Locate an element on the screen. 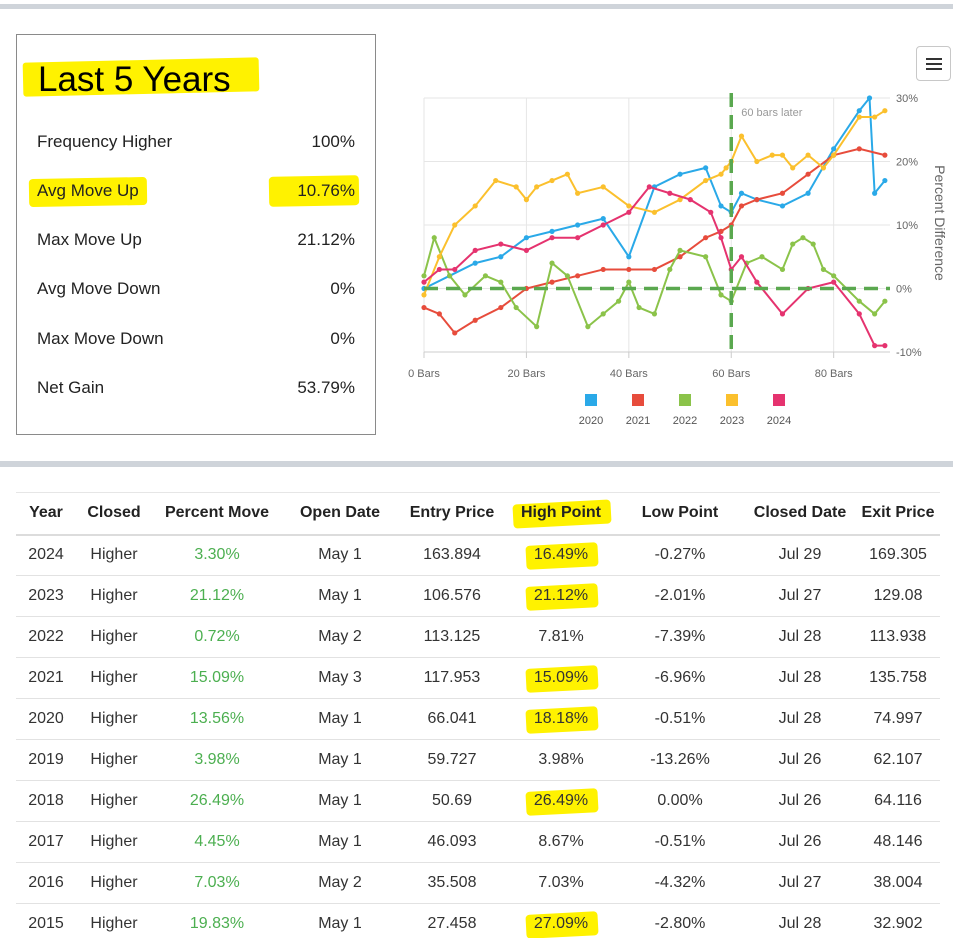 The width and height of the screenshot is (953, 938). cell-low: -0.27% is located at coordinates (680, 555).